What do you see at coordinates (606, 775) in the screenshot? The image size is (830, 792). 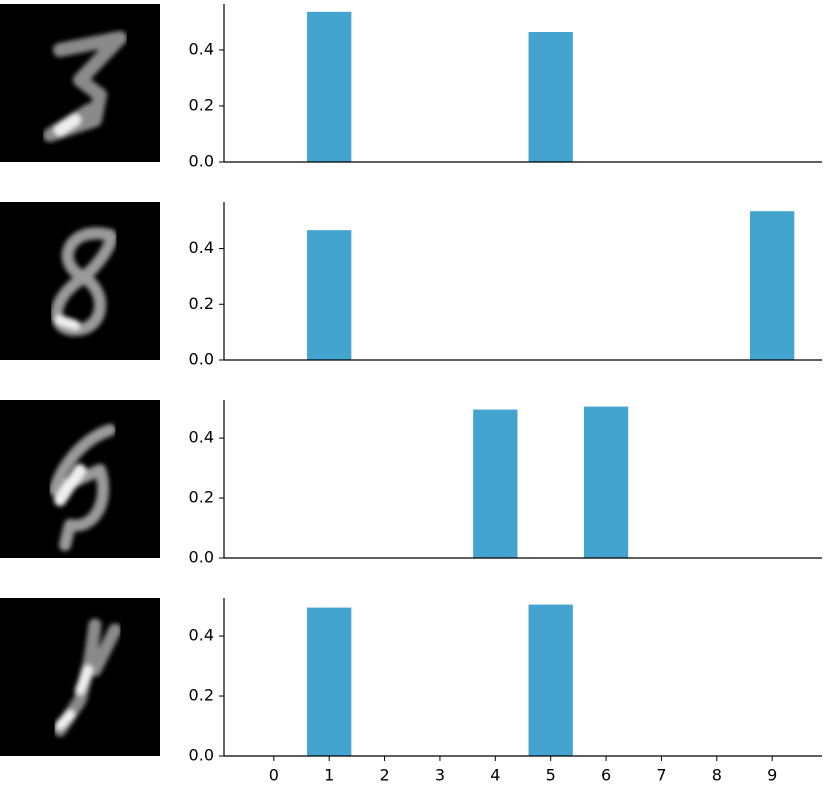 I see `x-tick-label: 6` at bounding box center [606, 775].